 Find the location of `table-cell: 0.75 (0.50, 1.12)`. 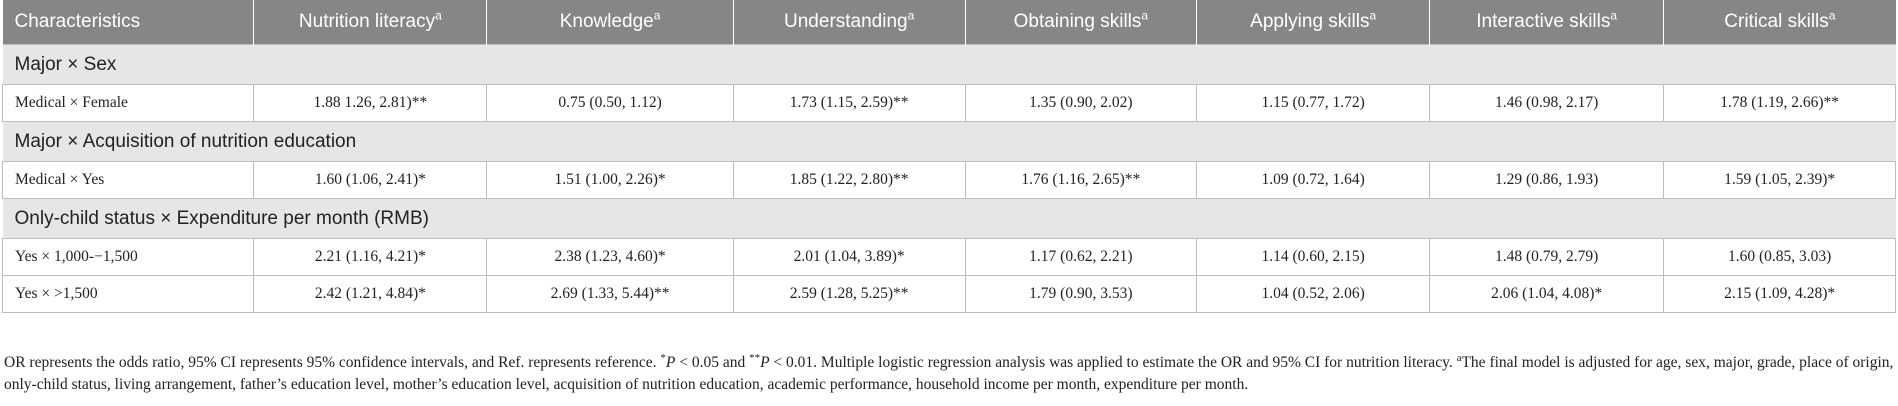

table-cell: 0.75 (0.50, 1.12) is located at coordinates (610, 103).